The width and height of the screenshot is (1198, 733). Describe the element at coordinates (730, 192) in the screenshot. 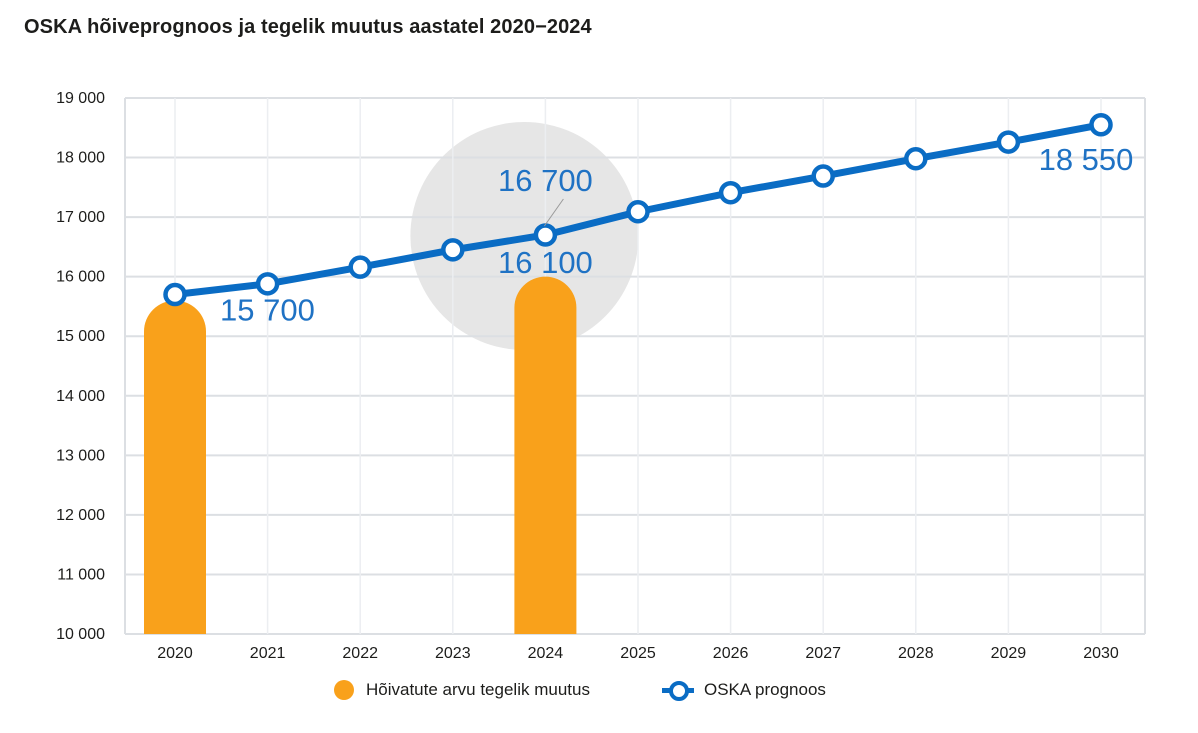

I see `forecast-marker-2026` at that location.